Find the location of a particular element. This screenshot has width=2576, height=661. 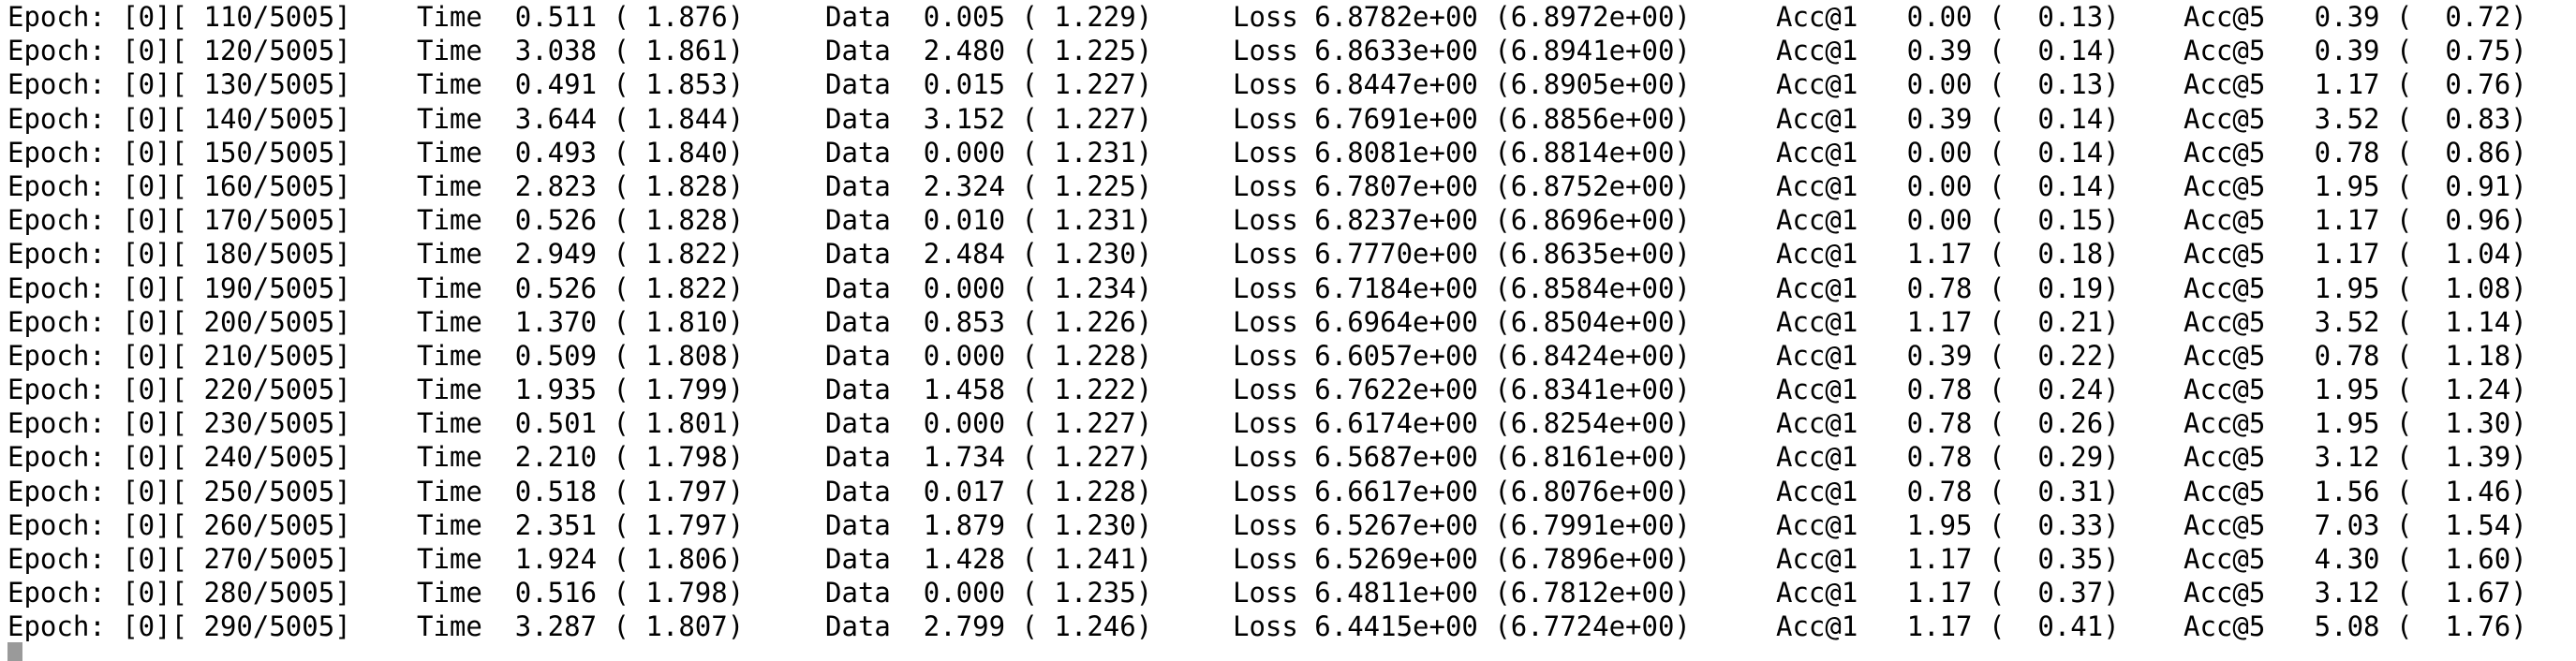

log-time: Time 0.493 ( 1.840) is located at coordinates (581, 152).